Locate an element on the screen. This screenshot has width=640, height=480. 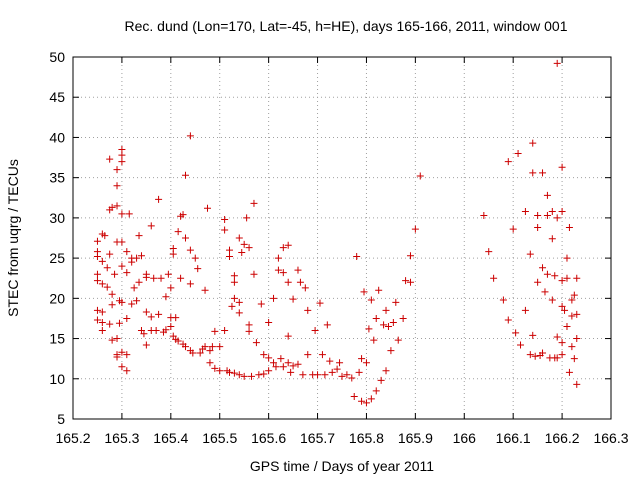
x-tick-label: 165.5 is located at coordinates (219, 438).